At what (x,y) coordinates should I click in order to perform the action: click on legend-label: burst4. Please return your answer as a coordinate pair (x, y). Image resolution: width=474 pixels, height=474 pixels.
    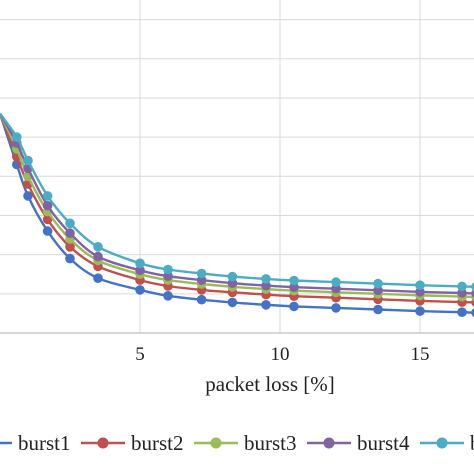
    Looking at the image, I should click on (383, 443).